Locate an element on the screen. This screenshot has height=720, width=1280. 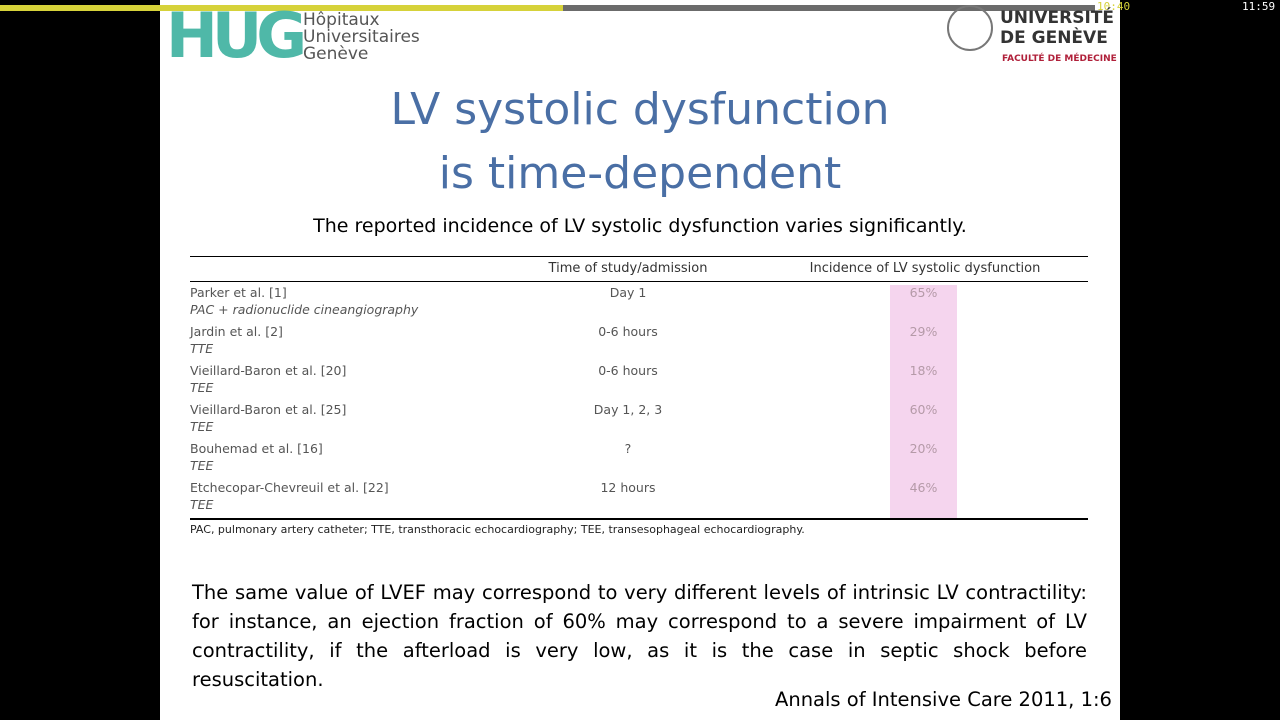
citation: Annals of Intensive Care 2011, 1:6 is located at coordinates (943, 699).